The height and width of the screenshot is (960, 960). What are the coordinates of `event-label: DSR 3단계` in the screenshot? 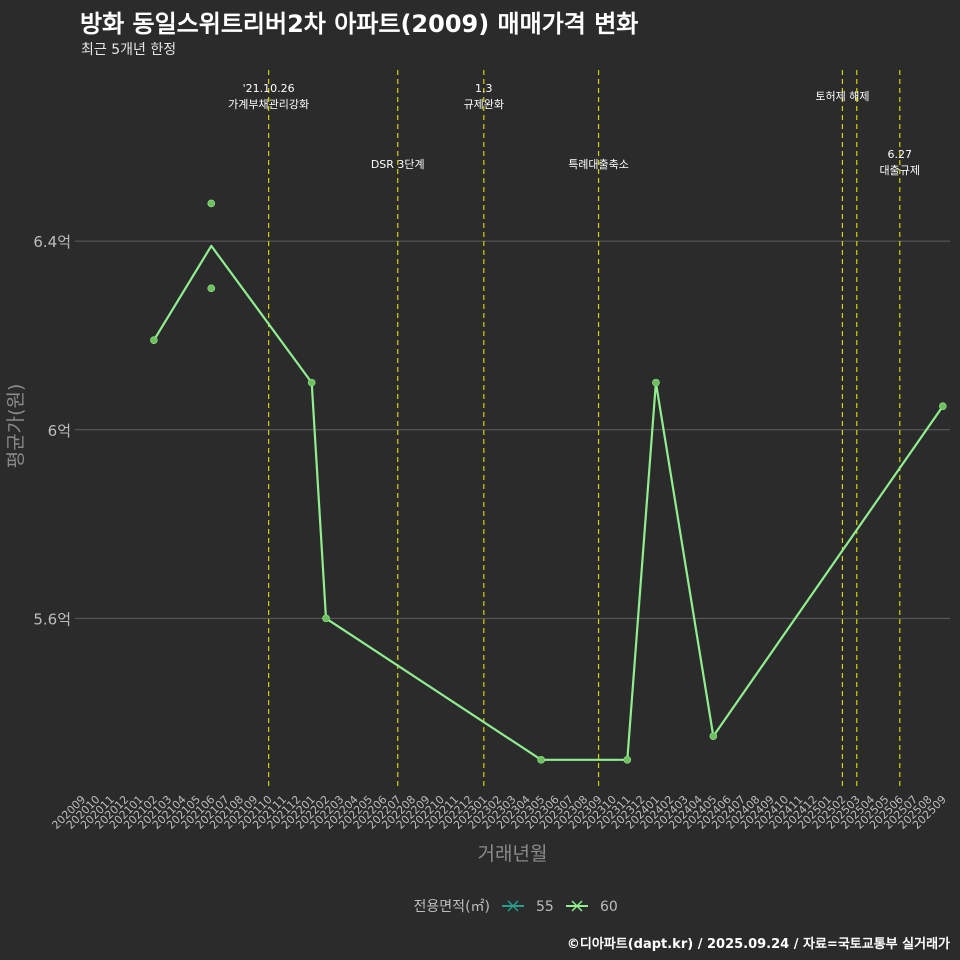 It's located at (398, 164).